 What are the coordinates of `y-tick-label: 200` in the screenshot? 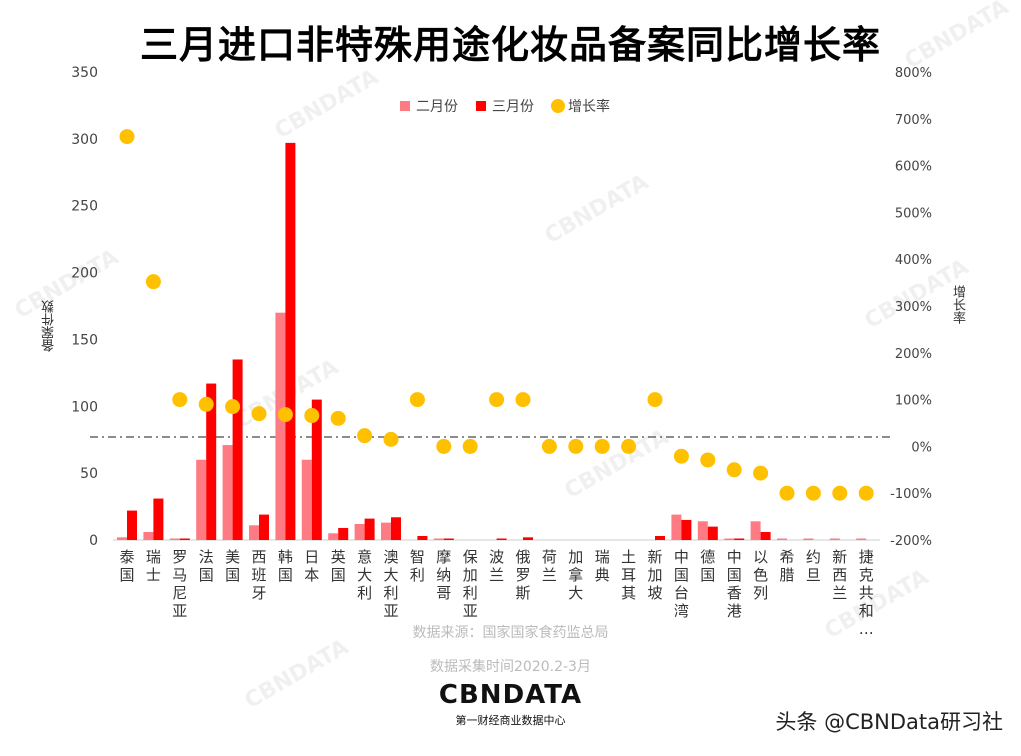 It's located at (84, 274).